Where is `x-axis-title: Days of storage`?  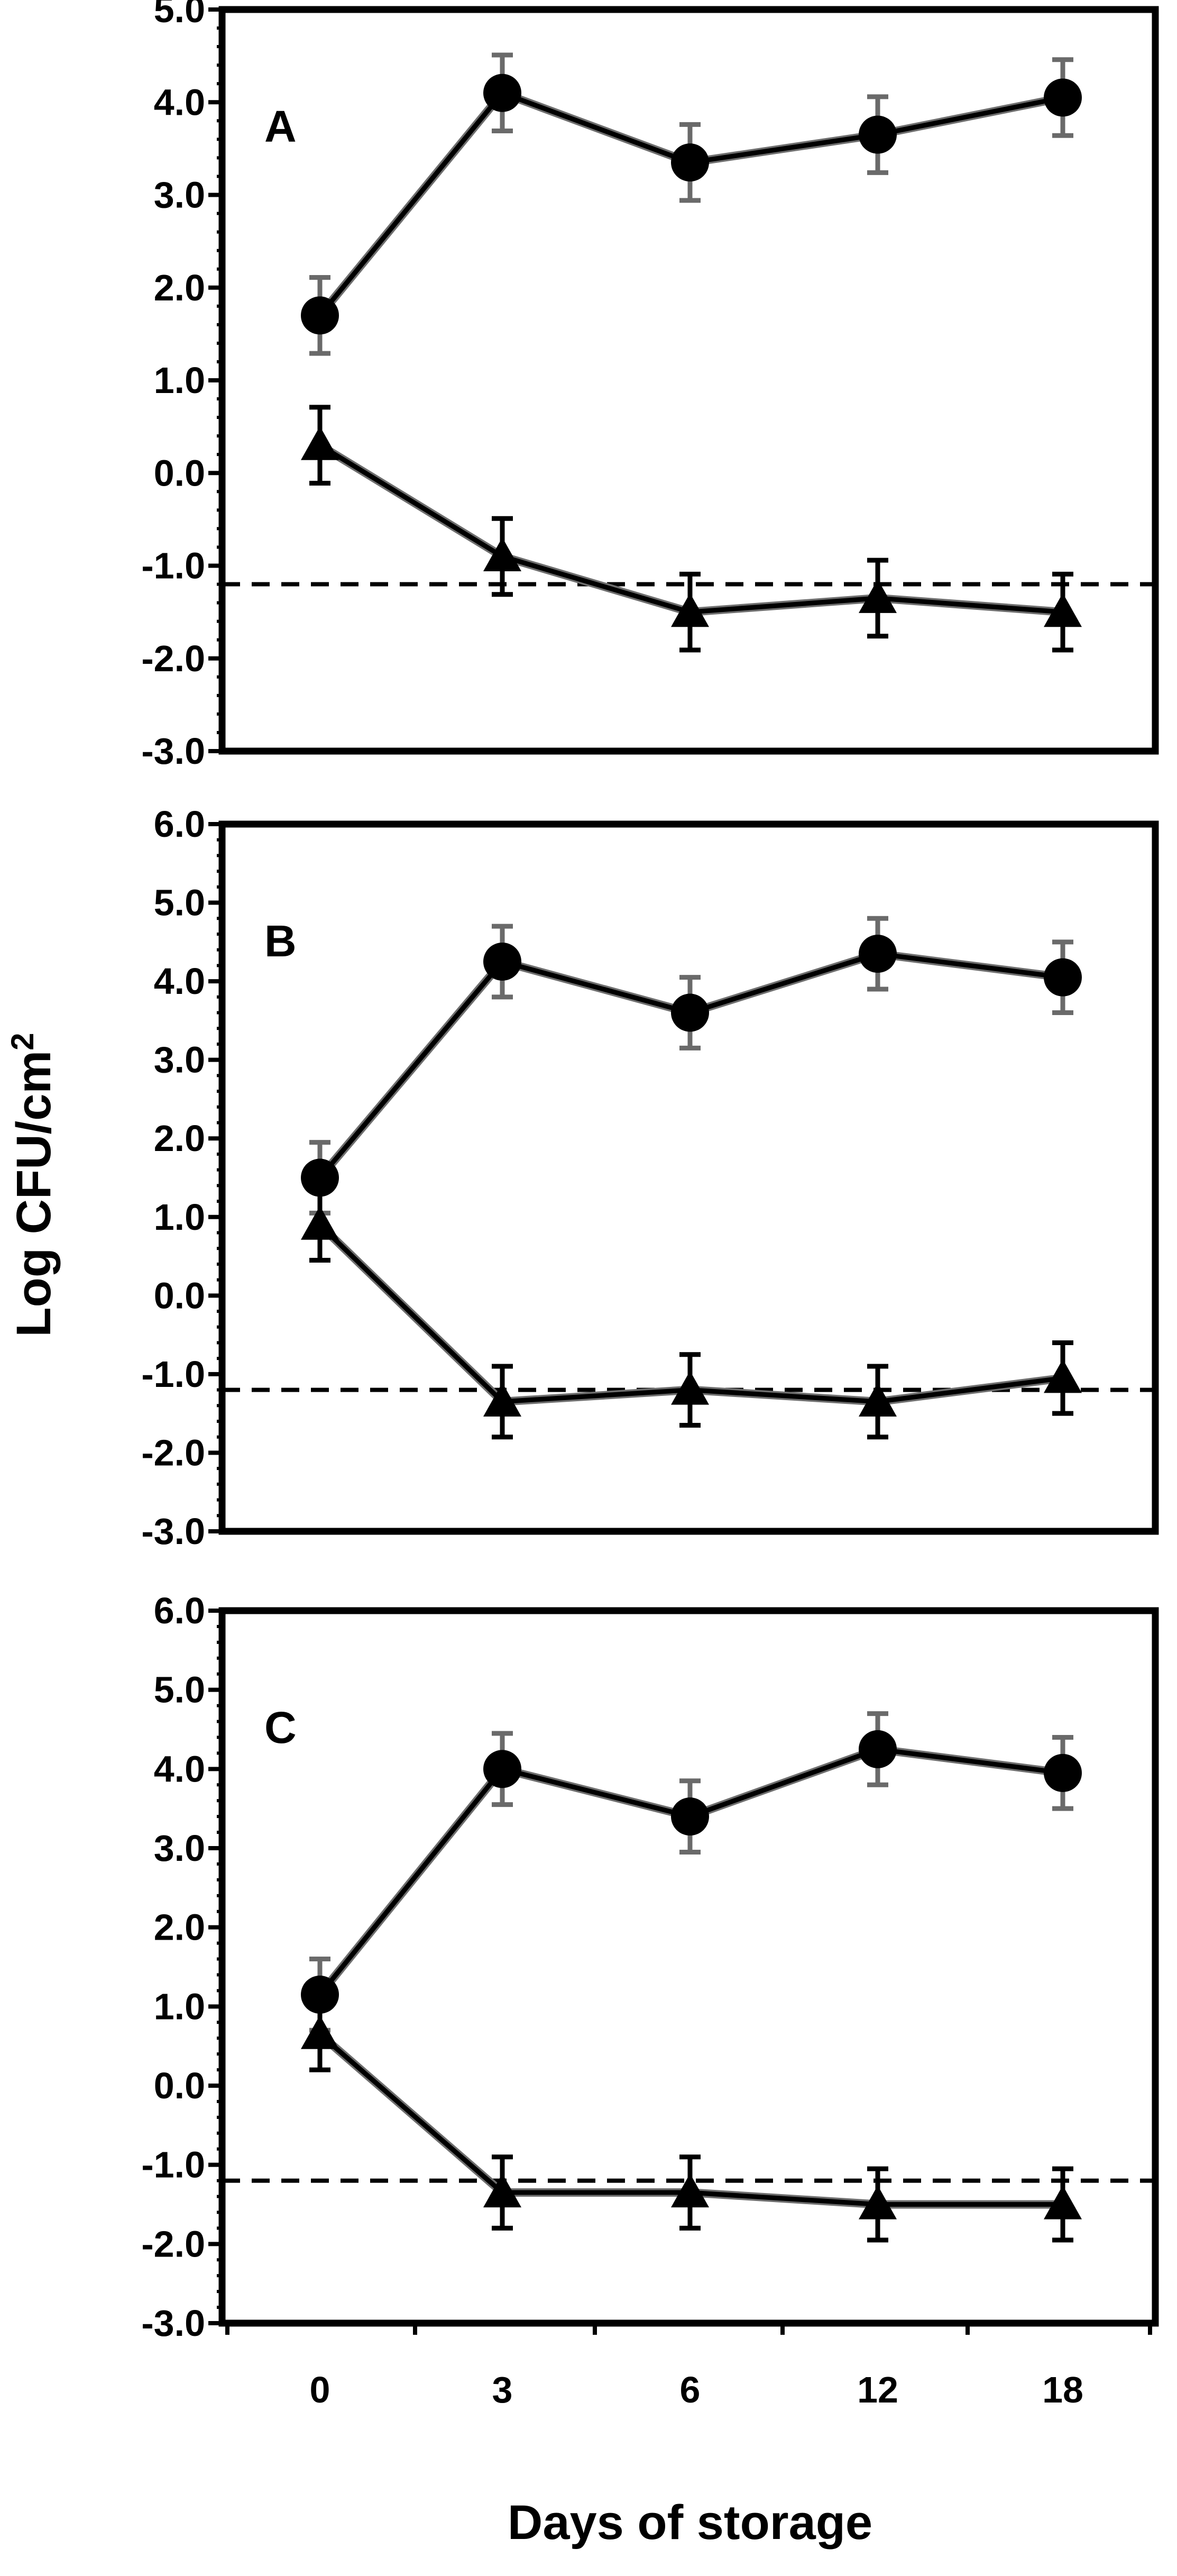
x-axis-title: Days of storage is located at coordinates (690, 2523).